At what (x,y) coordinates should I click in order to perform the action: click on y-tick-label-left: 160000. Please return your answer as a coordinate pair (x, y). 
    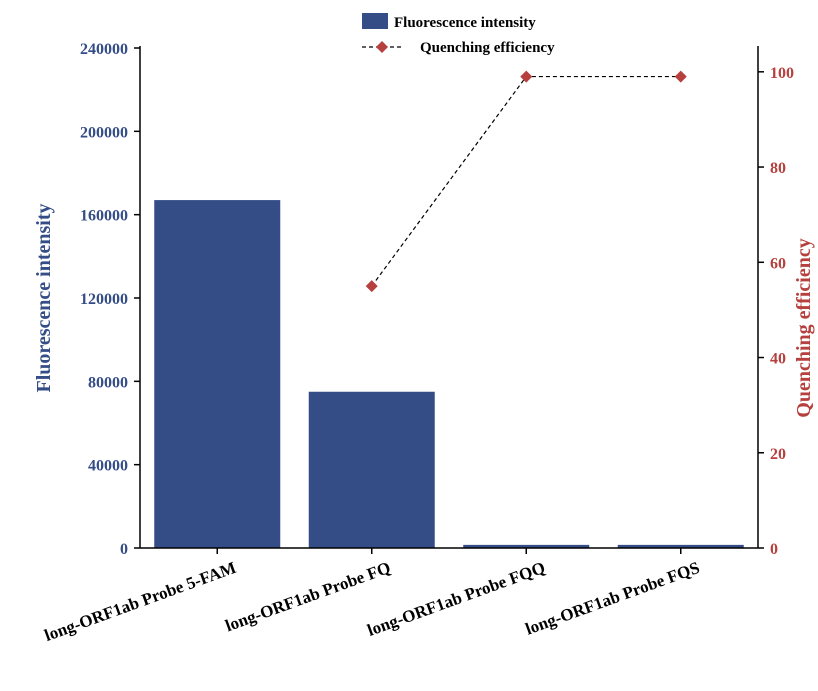
    Looking at the image, I should click on (104, 216).